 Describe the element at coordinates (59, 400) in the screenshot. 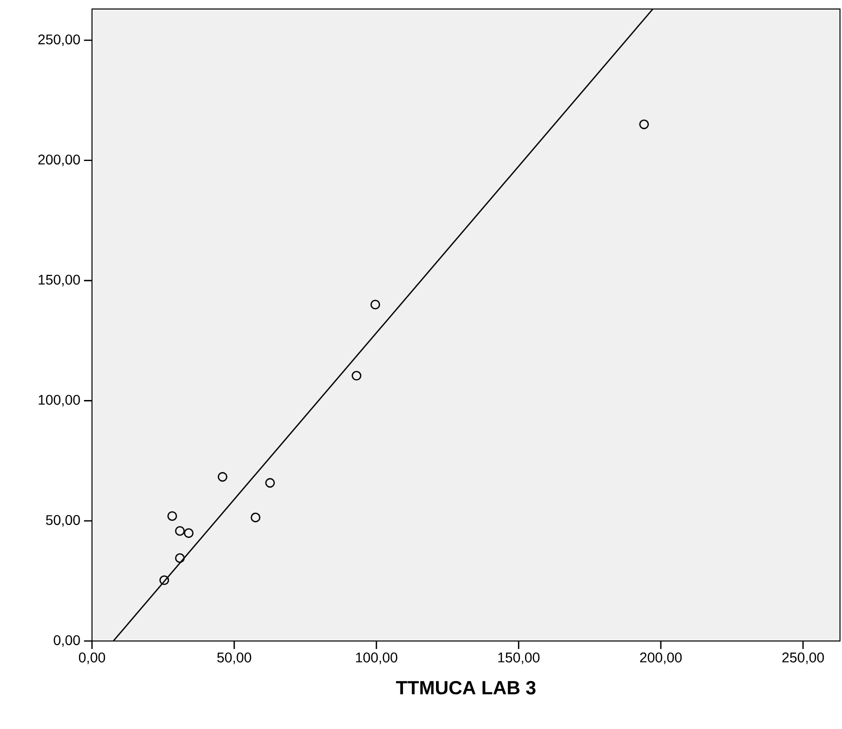

I see `y-tick-label: 100,00` at that location.